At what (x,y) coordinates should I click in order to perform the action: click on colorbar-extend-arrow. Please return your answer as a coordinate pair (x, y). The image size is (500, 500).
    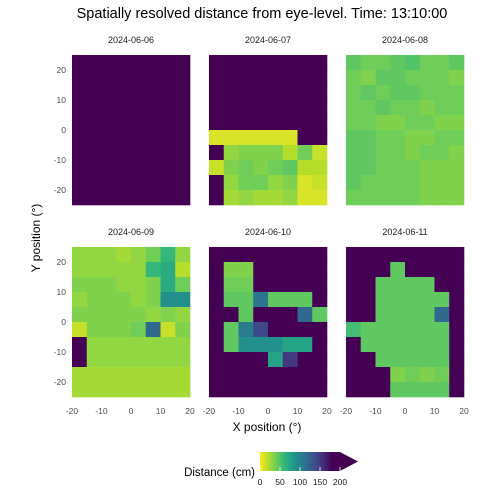
    Looking at the image, I should click on (349, 461).